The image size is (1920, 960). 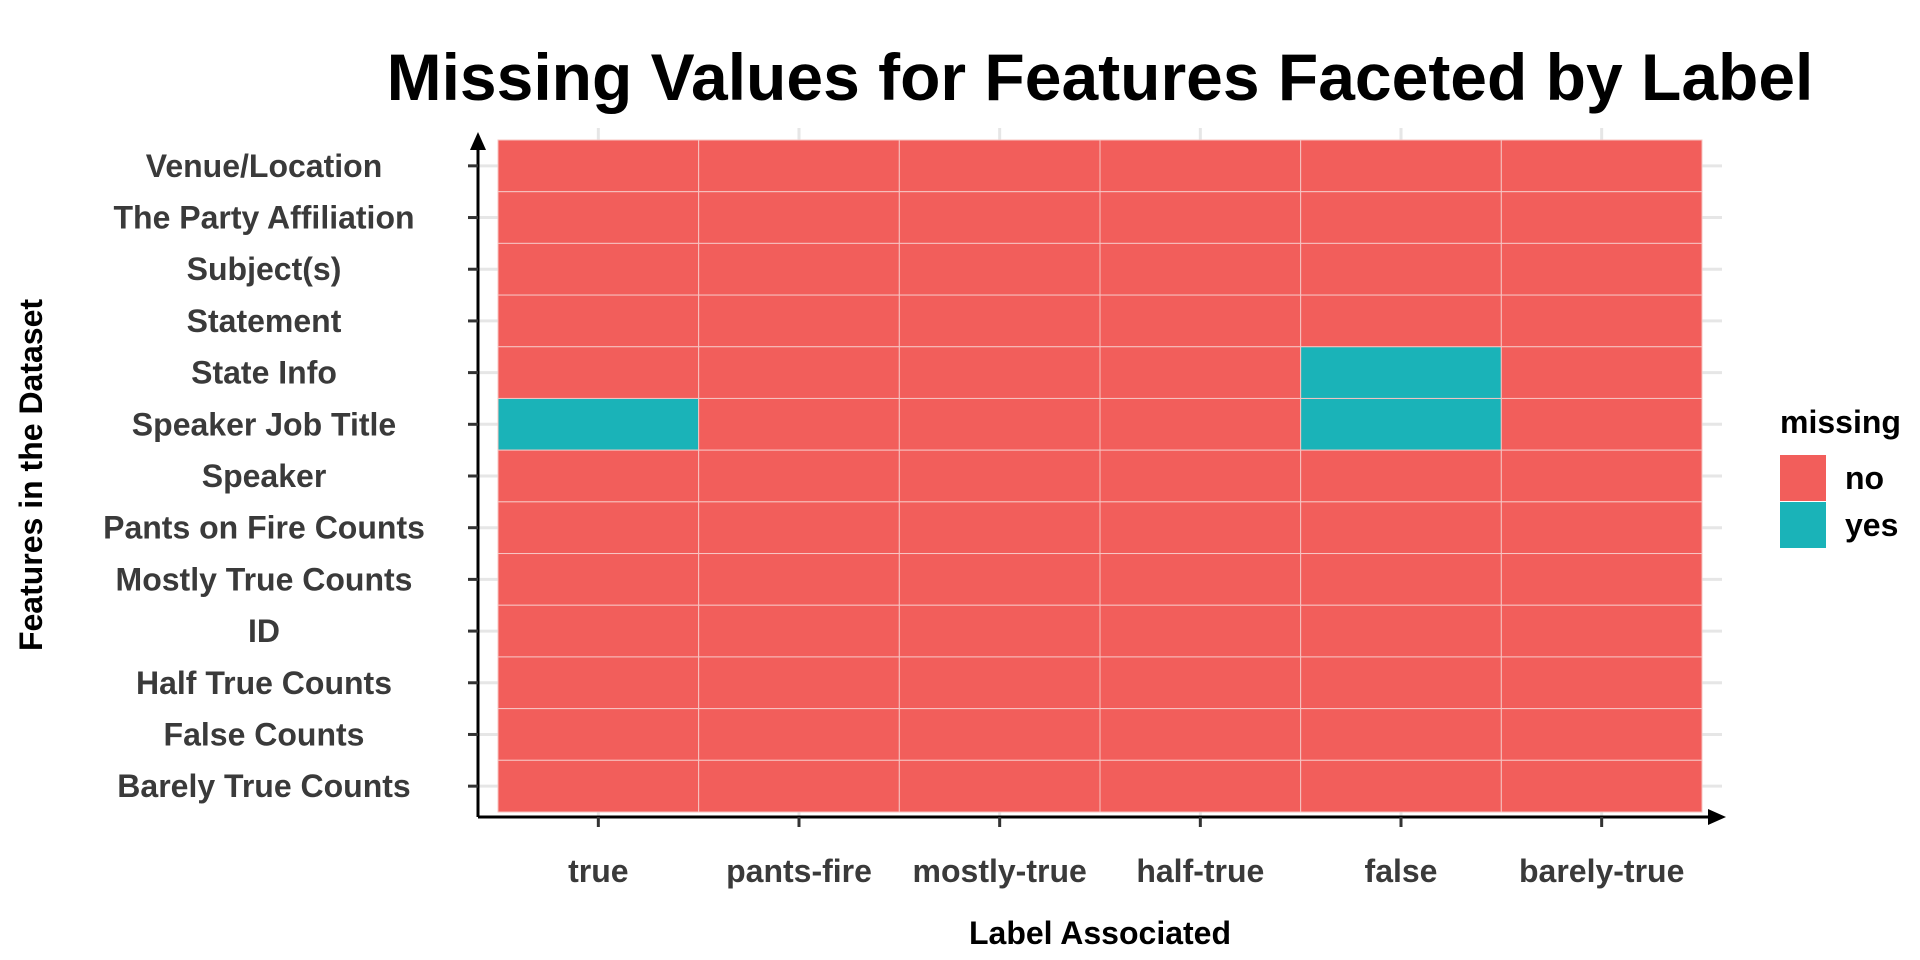 What do you see at coordinates (1717, 817) in the screenshot?
I see `x-axis-arrow` at bounding box center [1717, 817].